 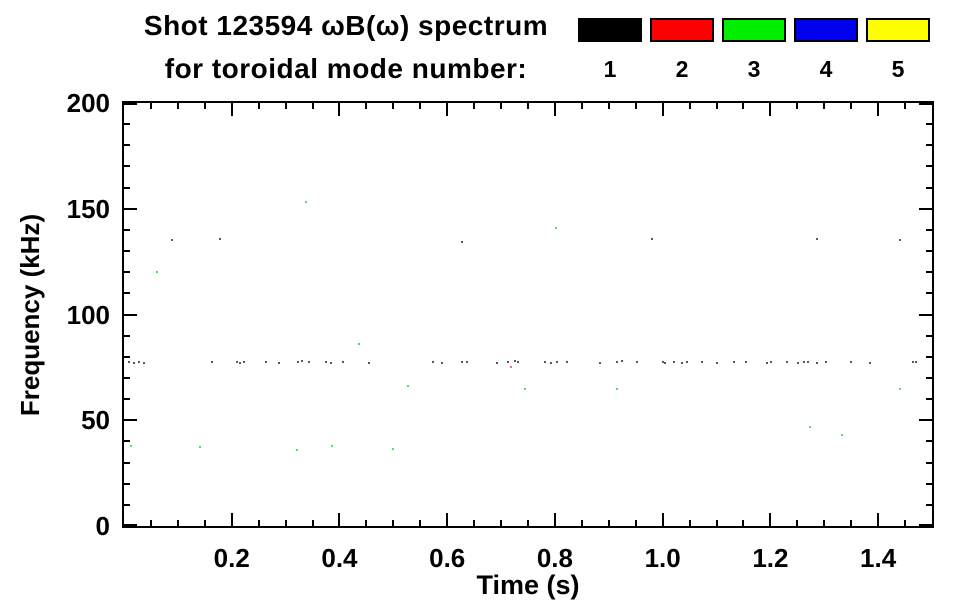 What do you see at coordinates (898, 49) in the screenshot?
I see `legend-item-mode-5: 5` at bounding box center [898, 49].